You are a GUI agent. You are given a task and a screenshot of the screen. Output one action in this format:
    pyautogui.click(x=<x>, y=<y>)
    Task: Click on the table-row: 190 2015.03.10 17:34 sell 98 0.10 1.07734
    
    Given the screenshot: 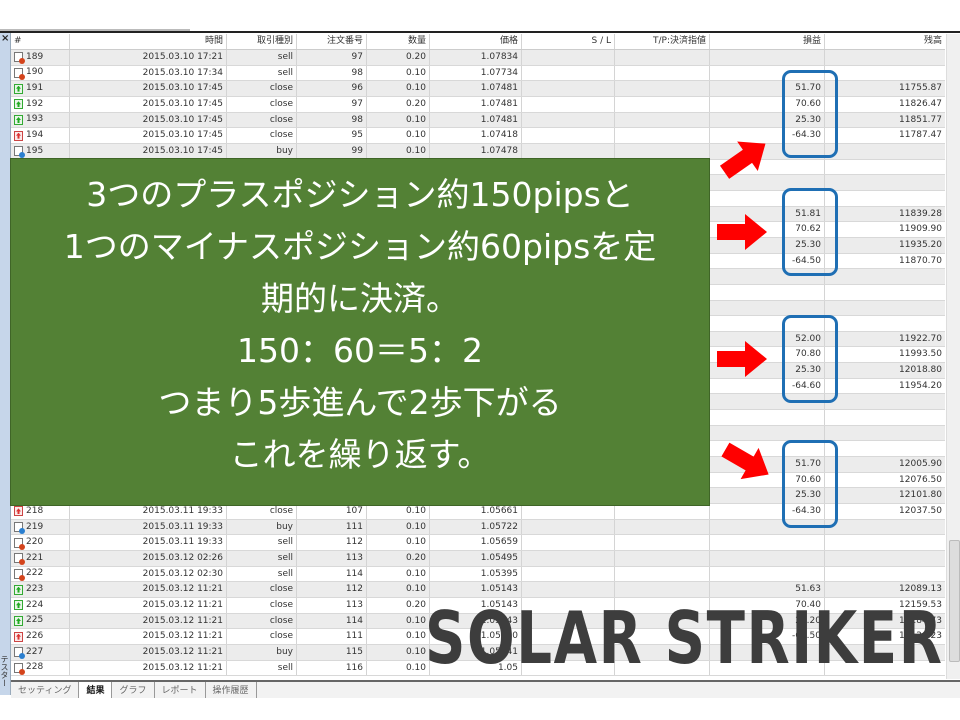 What is the action you would take?
    pyautogui.click(x=478, y=73)
    